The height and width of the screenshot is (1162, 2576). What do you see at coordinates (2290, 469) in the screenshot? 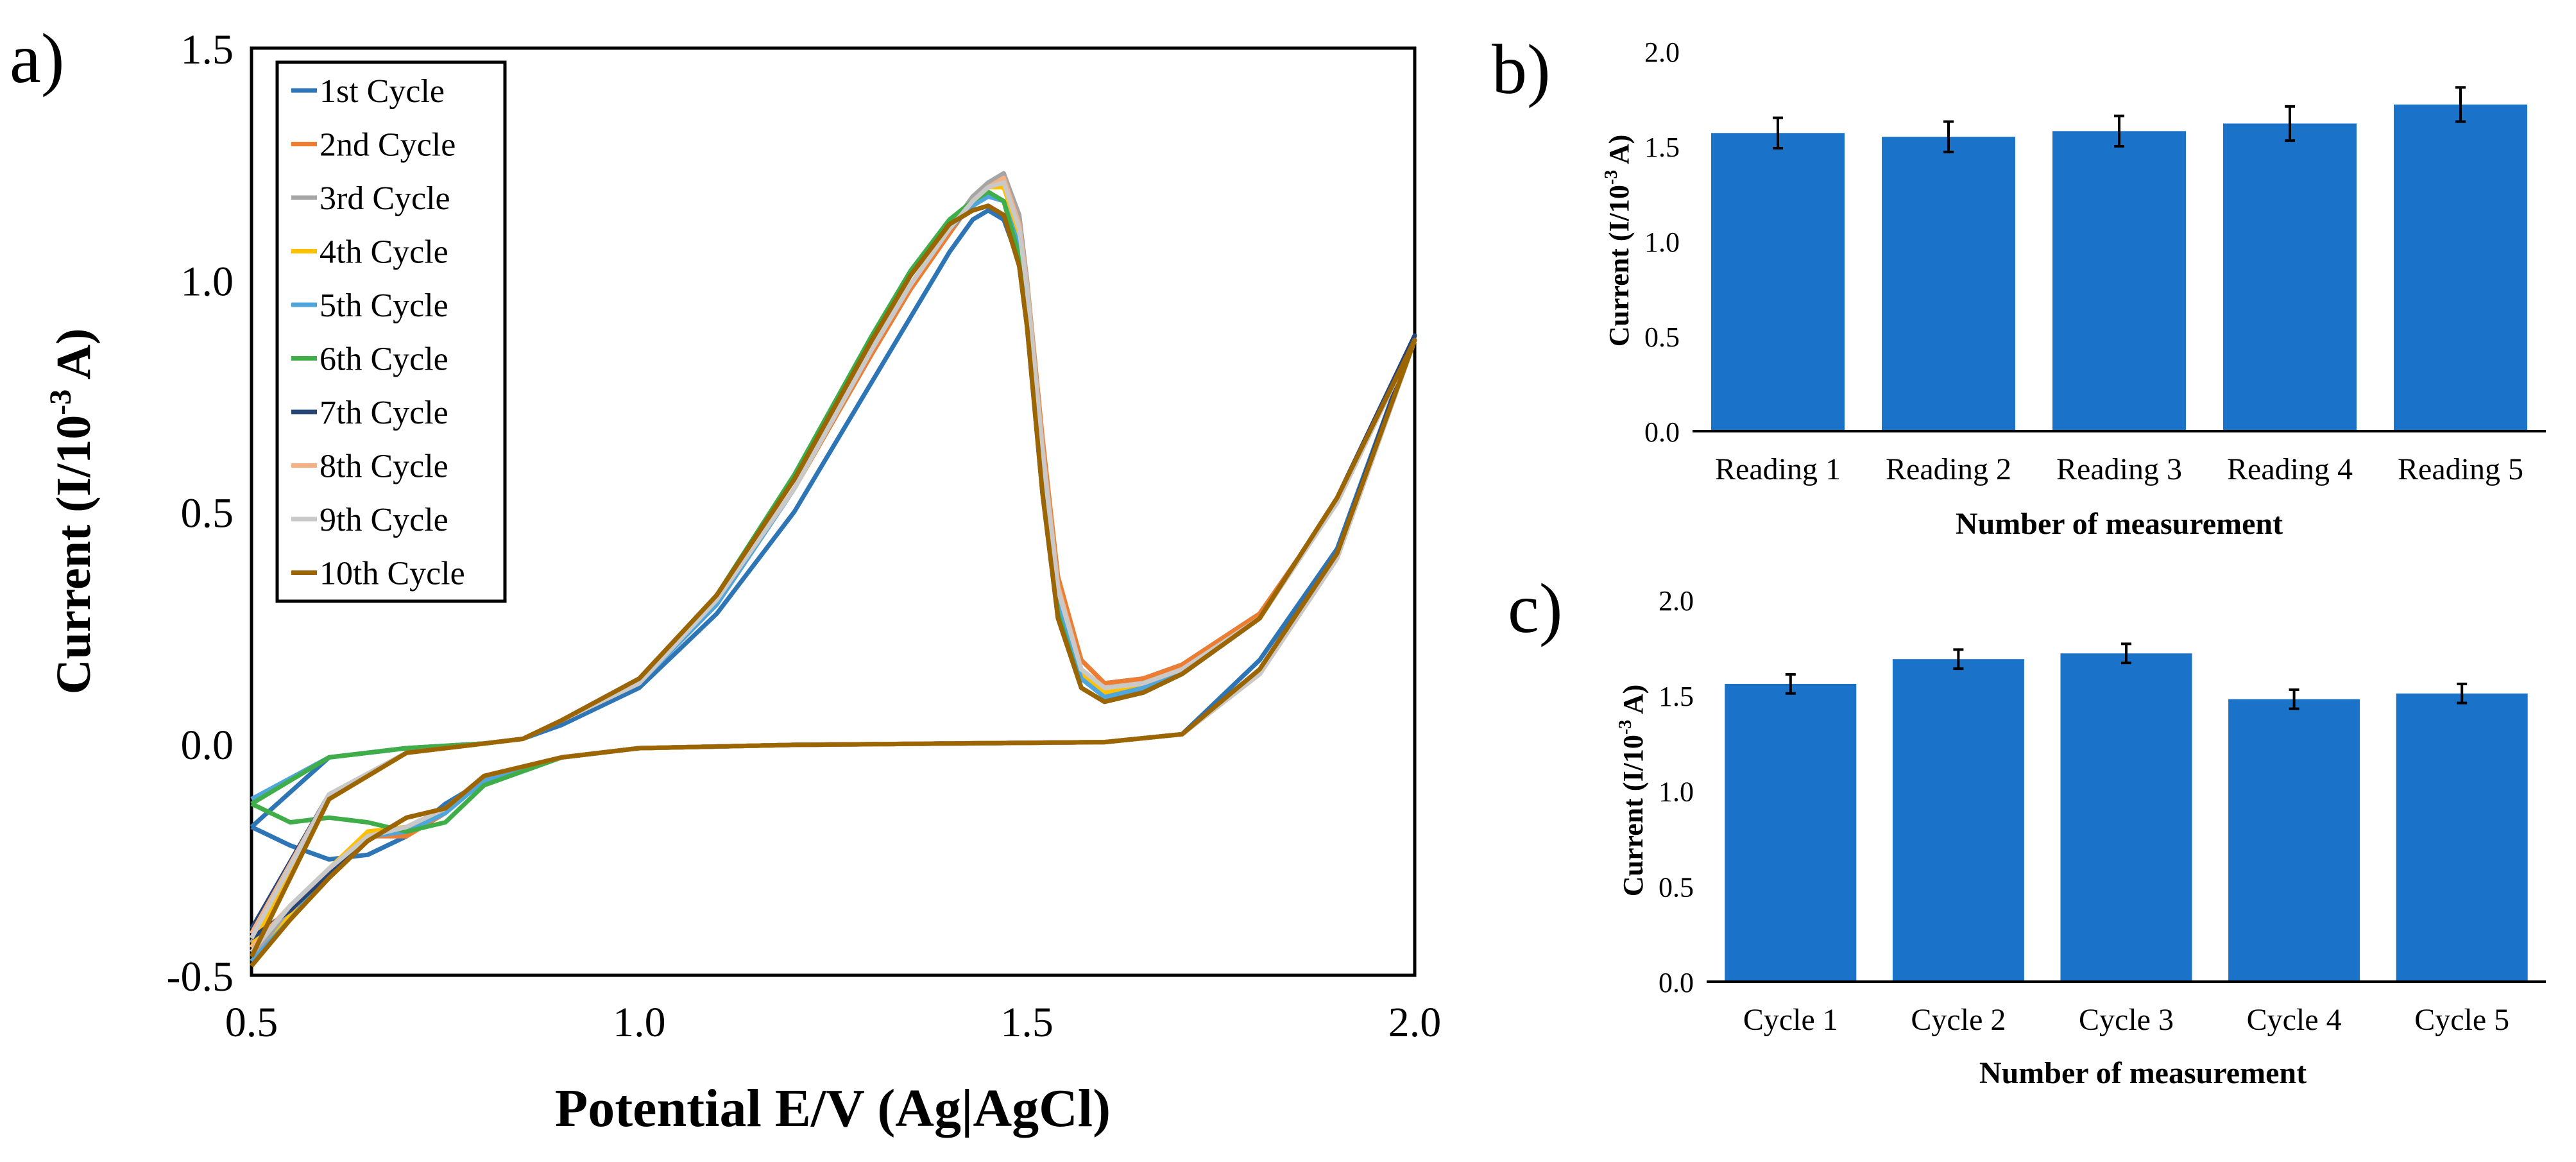
I see `b-x-tick-label: Reading 4` at bounding box center [2290, 469].